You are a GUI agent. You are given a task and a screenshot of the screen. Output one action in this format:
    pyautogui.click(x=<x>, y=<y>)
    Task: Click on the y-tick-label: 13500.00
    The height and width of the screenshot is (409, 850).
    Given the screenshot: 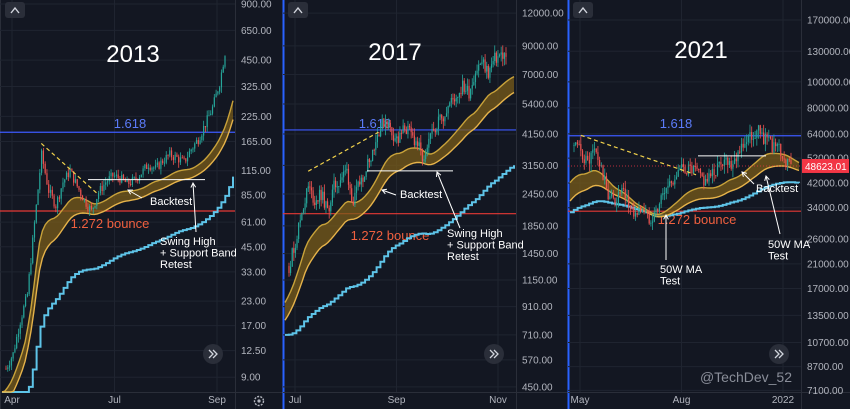 What is the action you would take?
    pyautogui.click(x=828, y=316)
    